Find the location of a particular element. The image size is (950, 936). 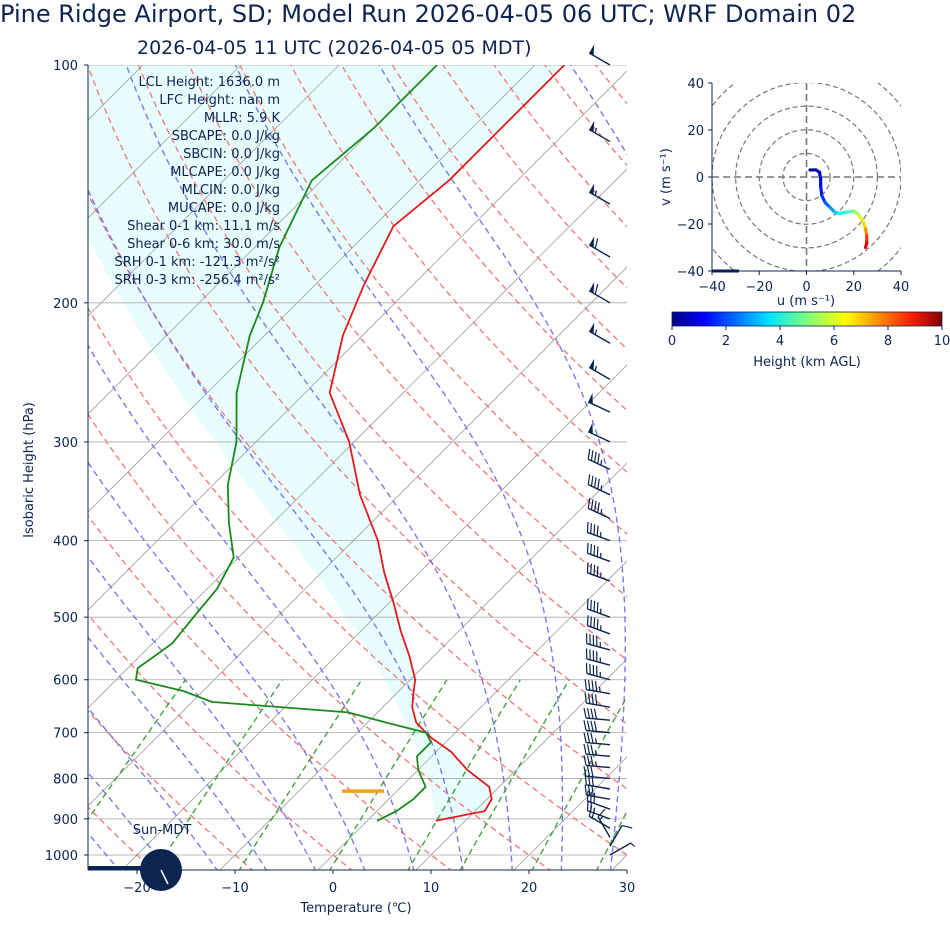

height-colorbar is located at coordinates (807, 319).